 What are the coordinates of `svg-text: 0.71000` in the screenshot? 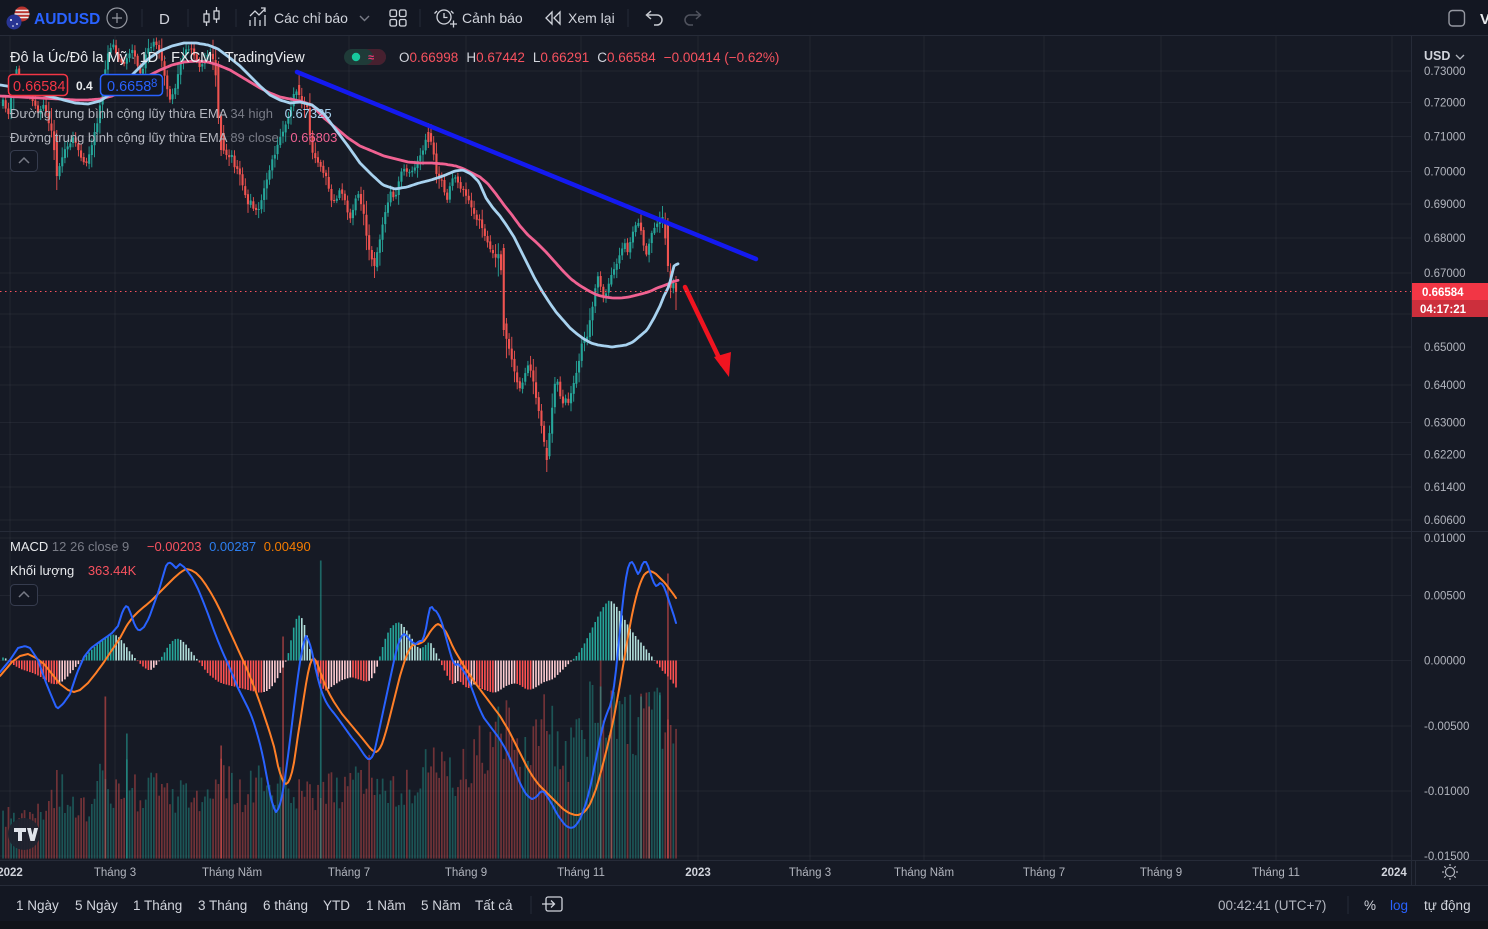 It's located at (1445, 138).